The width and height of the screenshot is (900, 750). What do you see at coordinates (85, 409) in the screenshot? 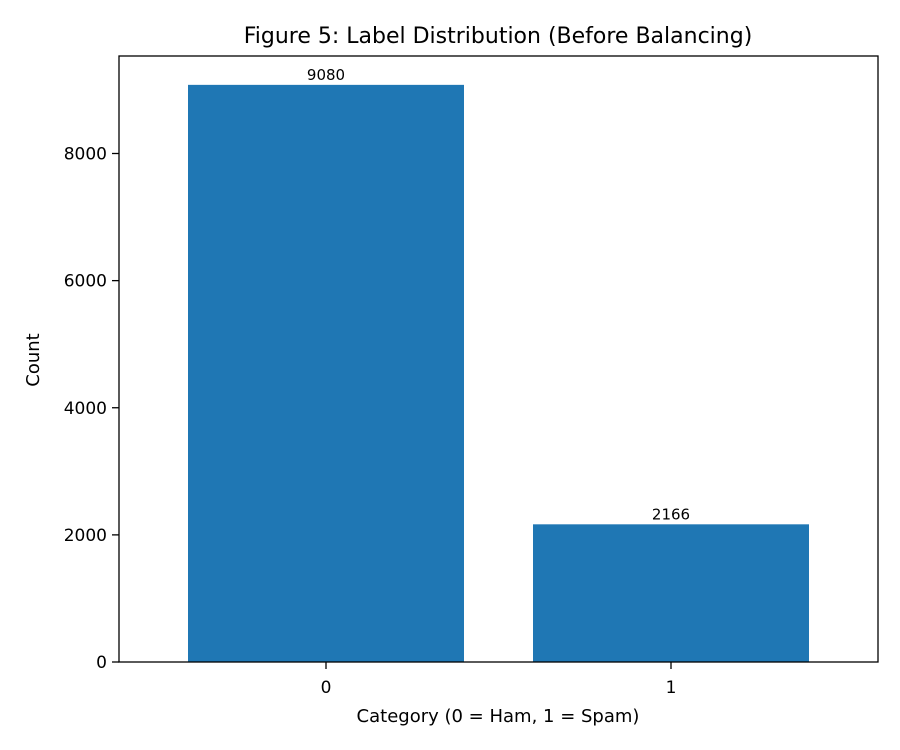
I see `y-tick-label-4000: 4000` at bounding box center [85, 409].